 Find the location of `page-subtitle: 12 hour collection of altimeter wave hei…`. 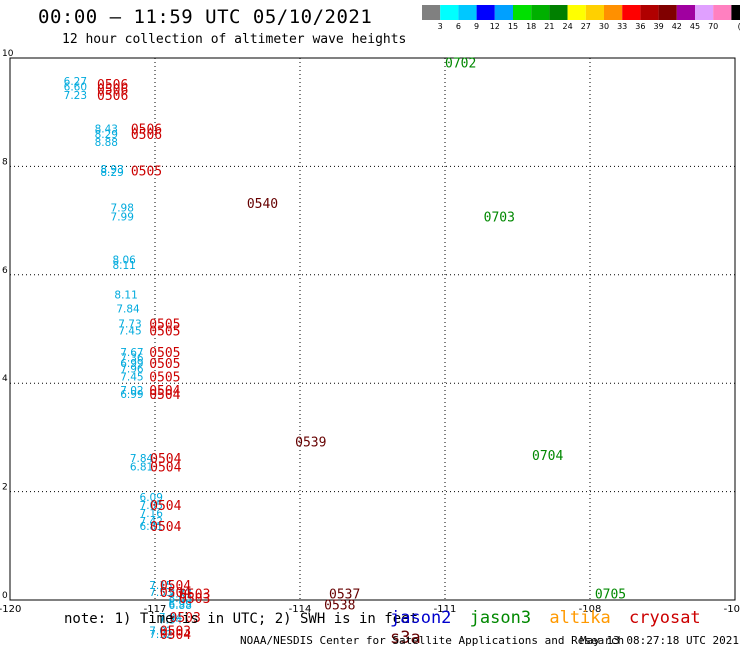

page-subtitle: 12 hour collection of altimeter wave hei… is located at coordinates (234, 39).